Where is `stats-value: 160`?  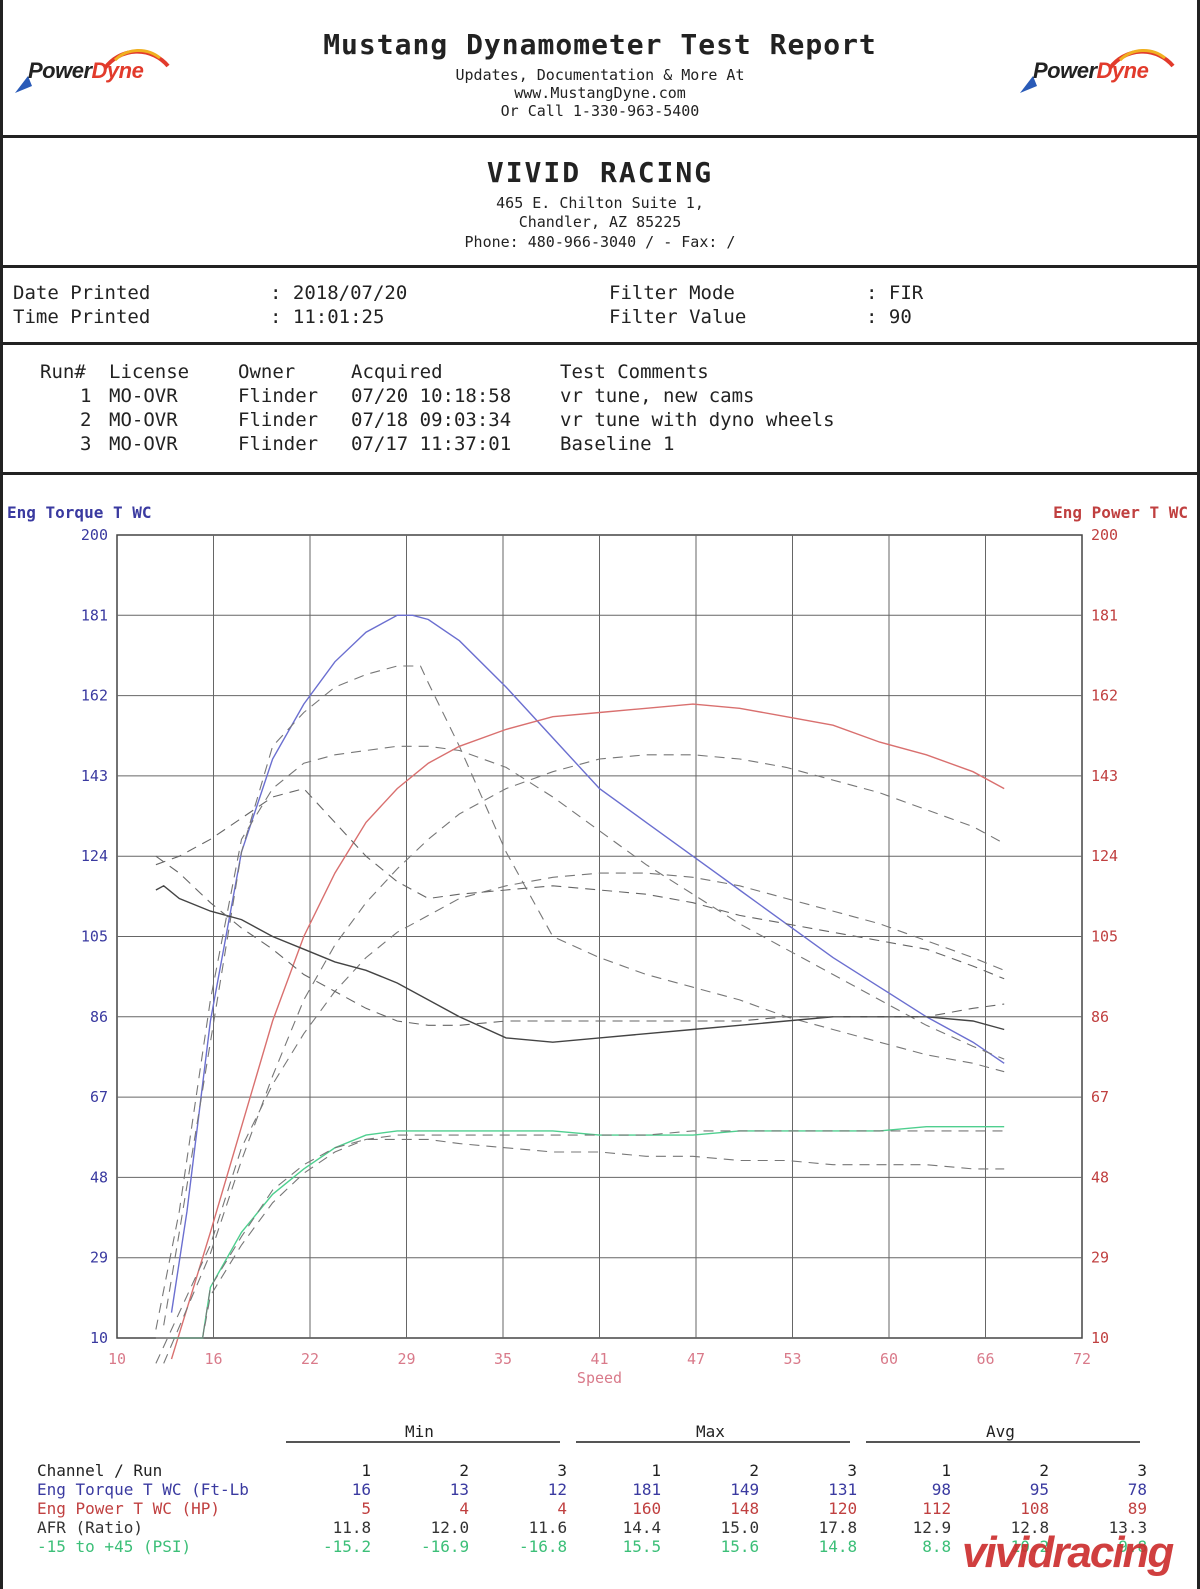 stats-value: 160 is located at coordinates (647, 1508).